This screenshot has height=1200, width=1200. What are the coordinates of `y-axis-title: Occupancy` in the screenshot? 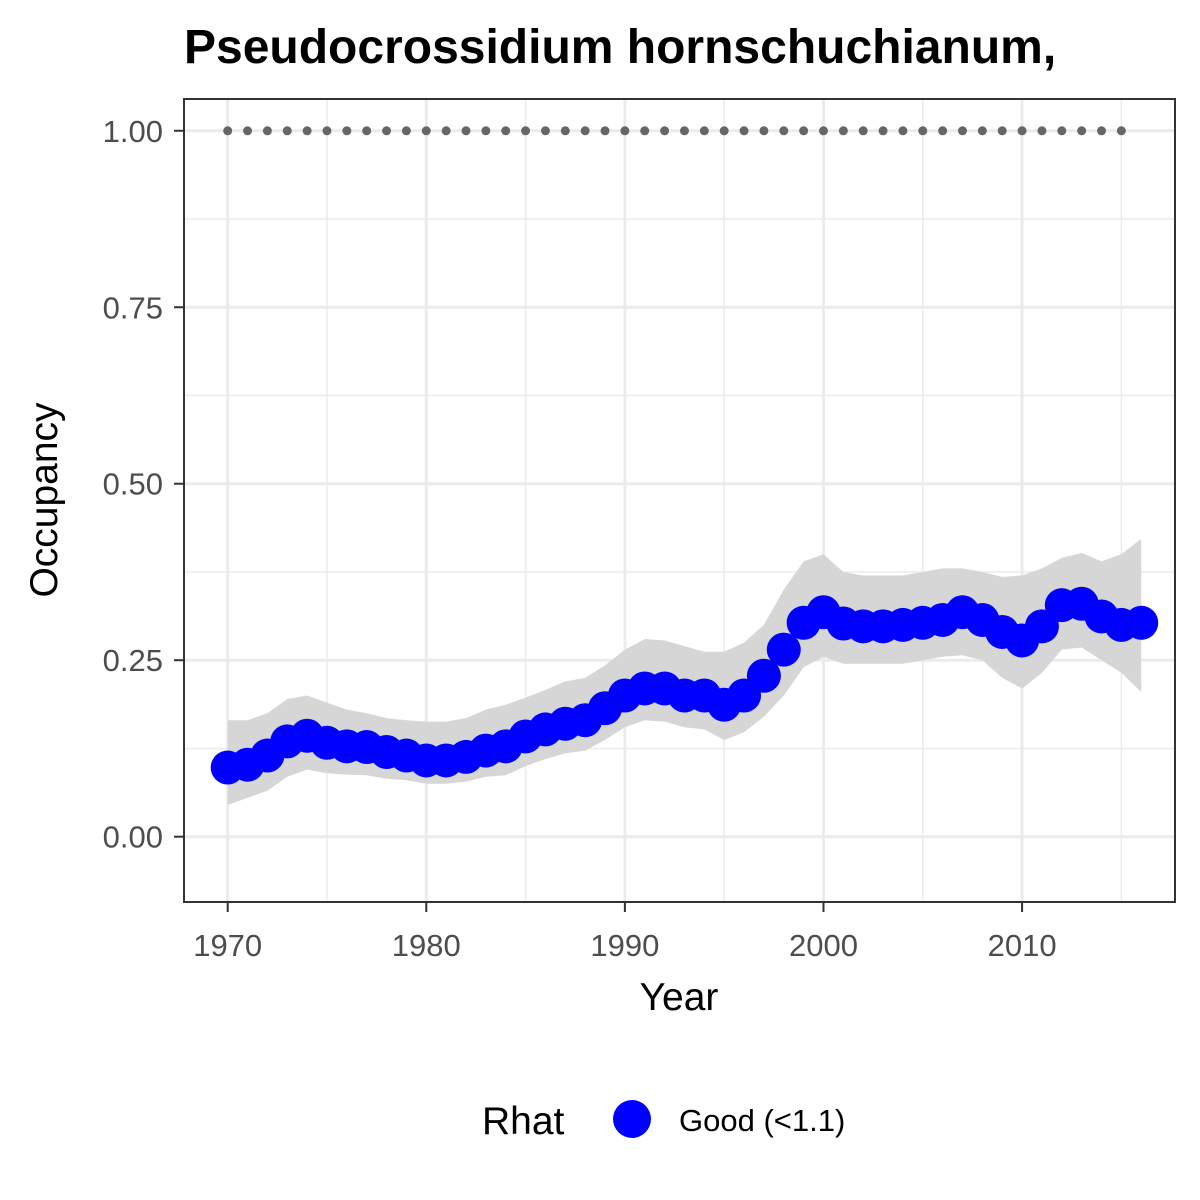 It's located at (44, 500).